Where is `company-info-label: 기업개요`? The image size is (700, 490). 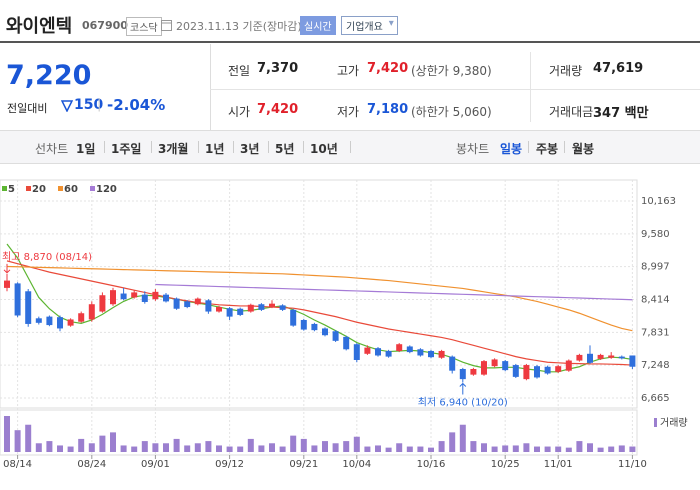
company-info-label: 기업개요 is located at coordinates (364, 27).